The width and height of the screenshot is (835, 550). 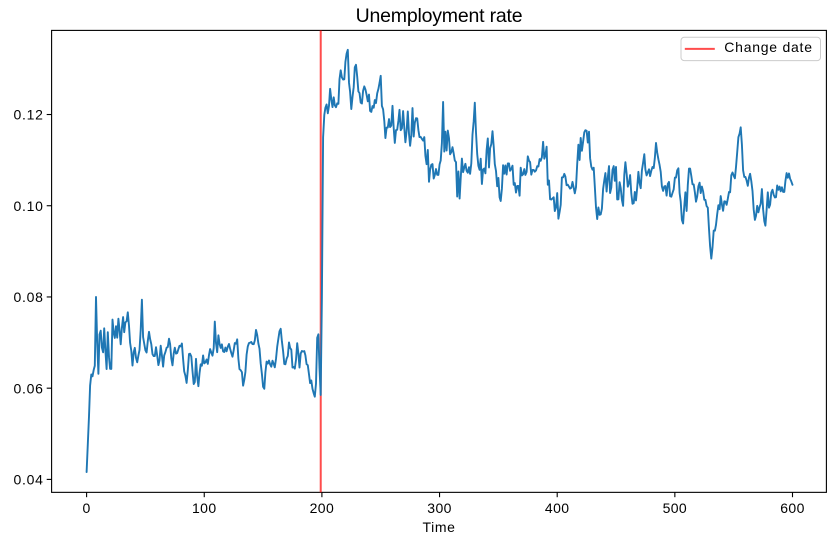 I want to click on svg-text: 0.10, so click(x=29, y=206).